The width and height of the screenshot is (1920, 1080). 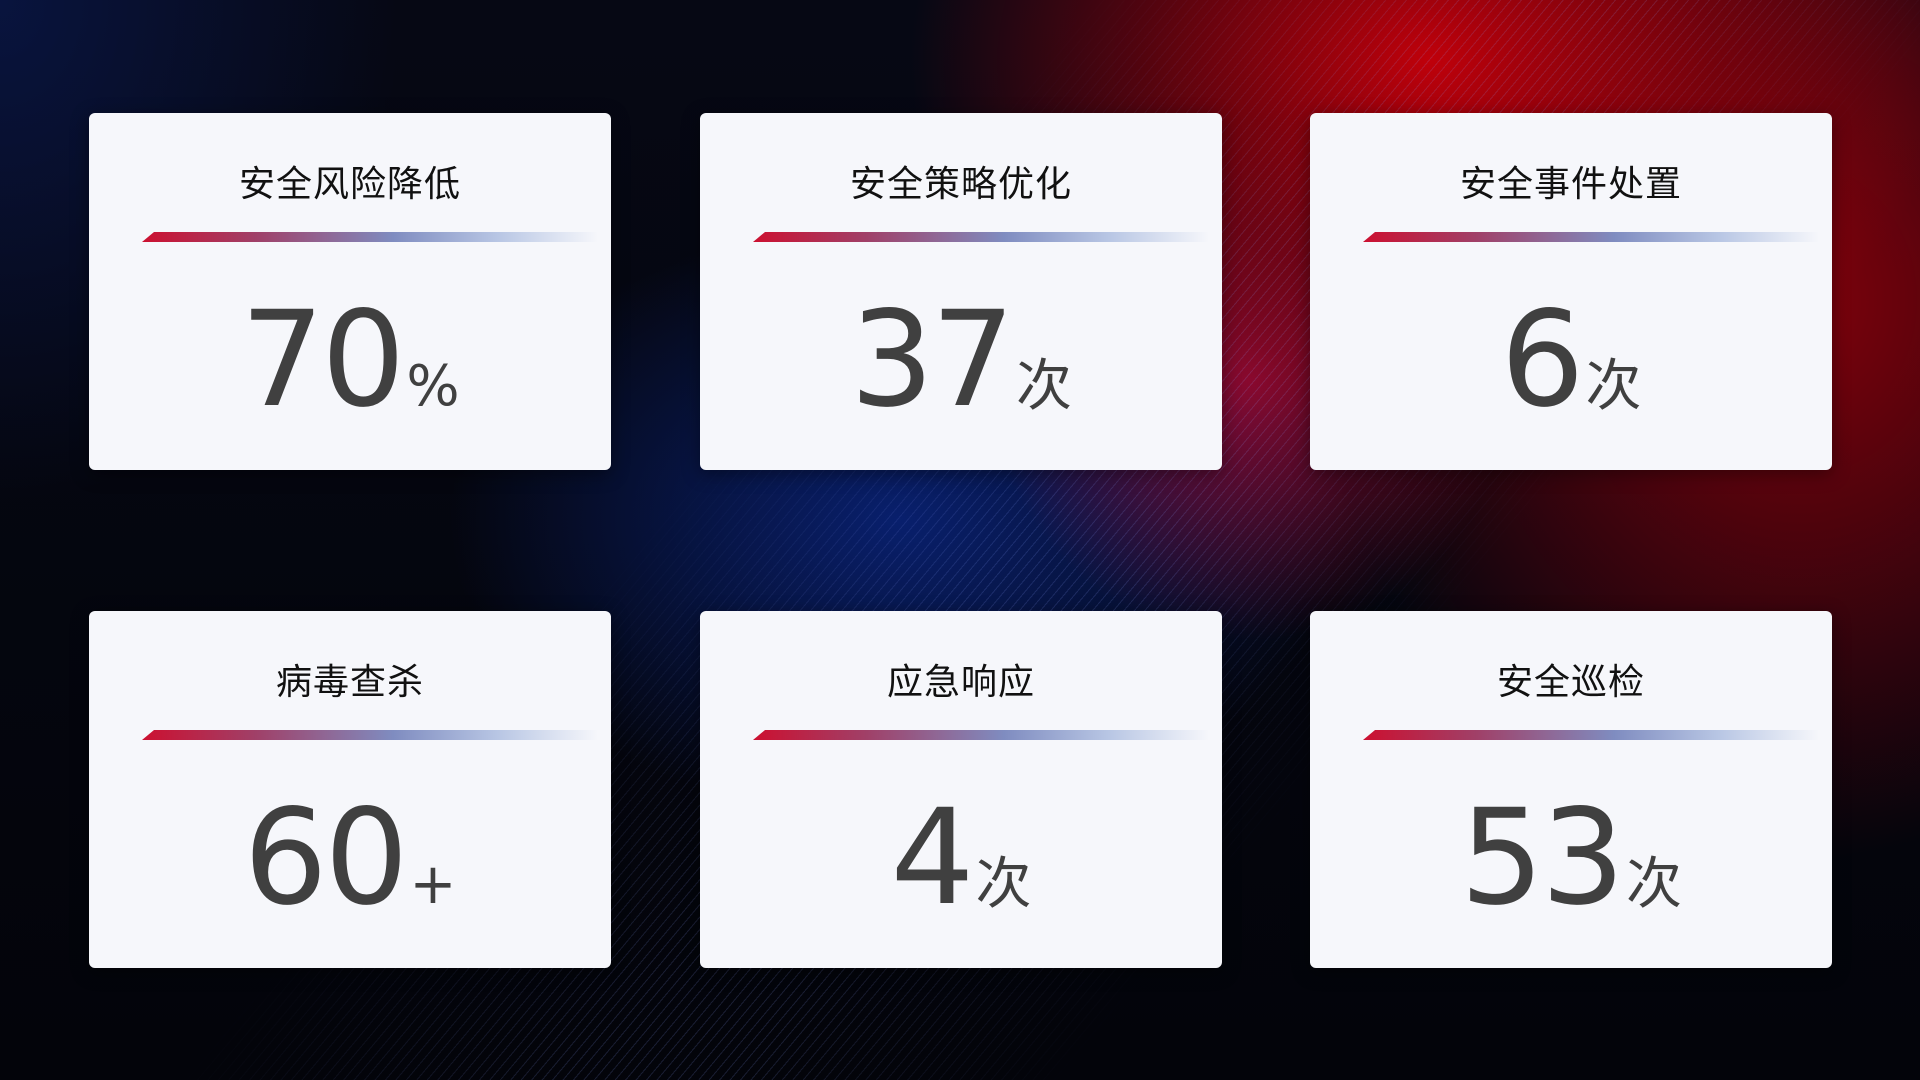 I want to click on stat-card-virus-removal: 病毒查杀 60+, so click(x=350, y=789).